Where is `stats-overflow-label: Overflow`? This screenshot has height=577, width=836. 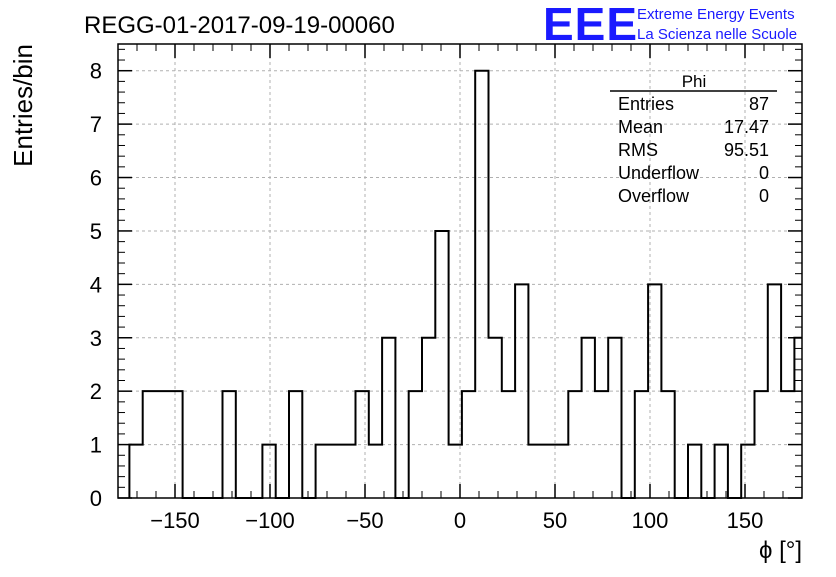 stats-overflow-label: Overflow is located at coordinates (654, 196).